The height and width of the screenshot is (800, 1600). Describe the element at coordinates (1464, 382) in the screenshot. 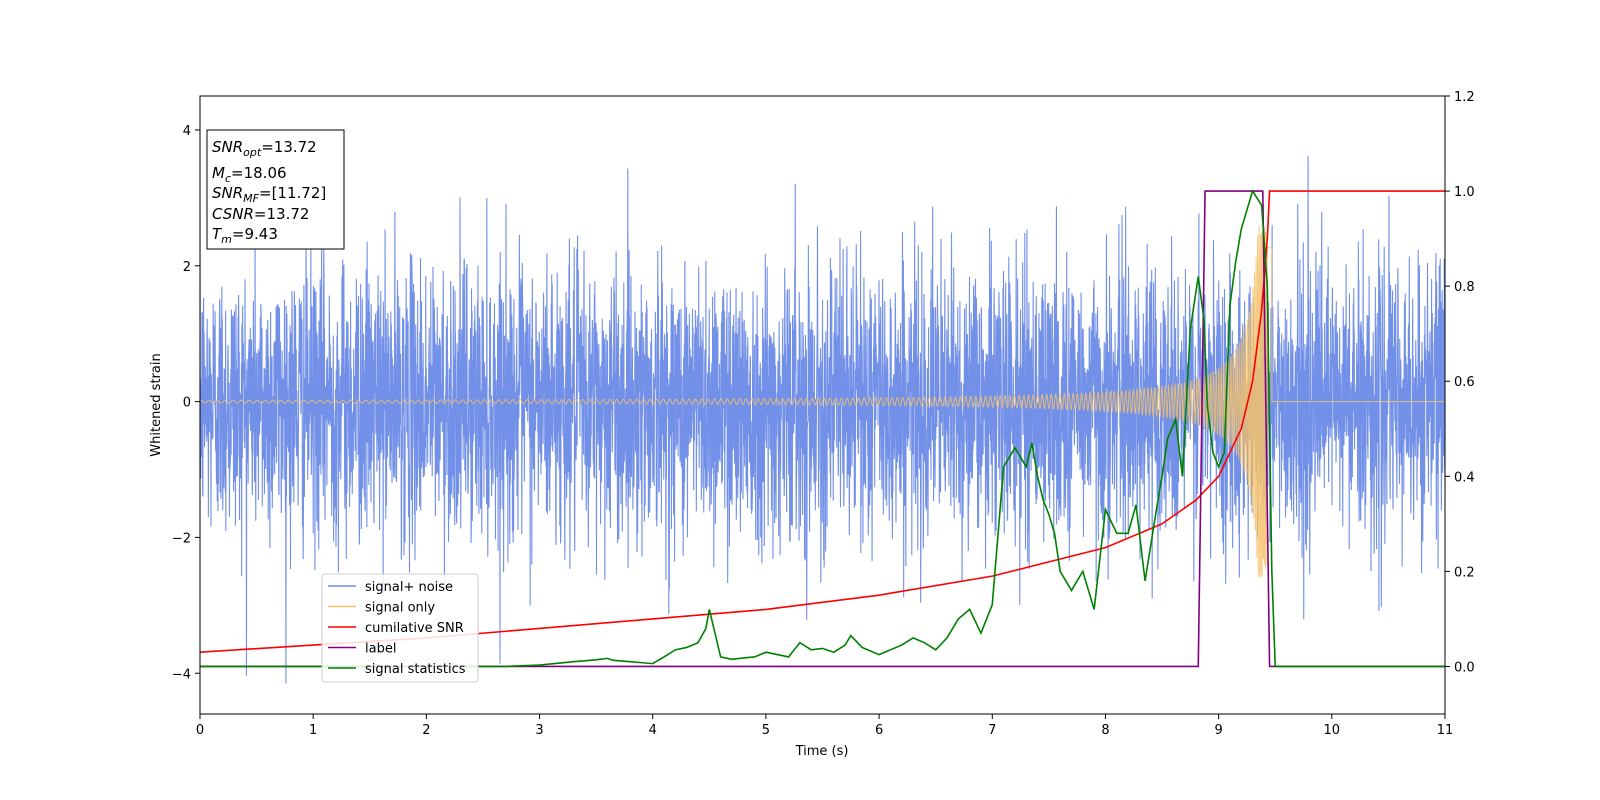

I see `y2-tick-label: 0.6` at that location.